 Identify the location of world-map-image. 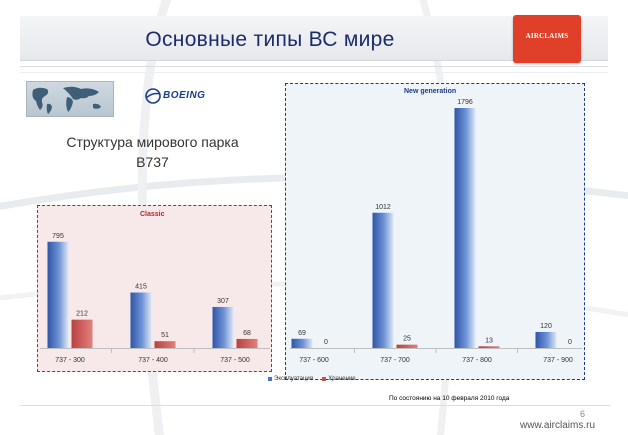
(70, 99).